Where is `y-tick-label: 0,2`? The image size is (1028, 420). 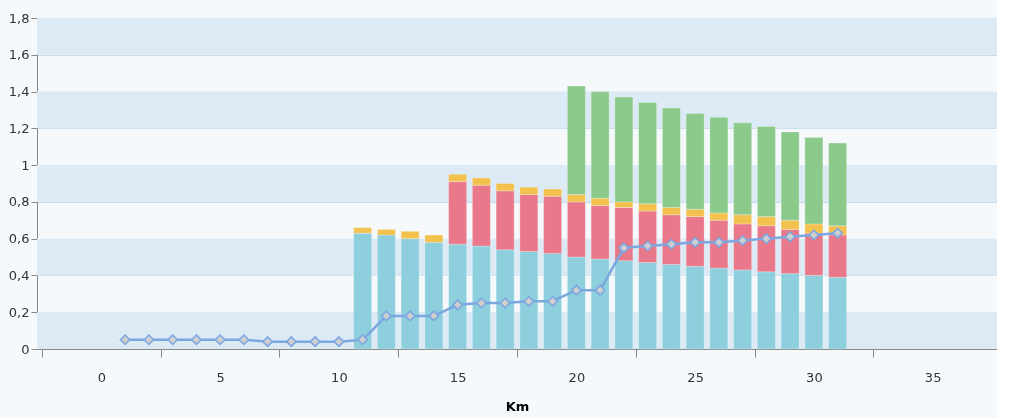
y-tick-label: 0,2 is located at coordinates (19, 312).